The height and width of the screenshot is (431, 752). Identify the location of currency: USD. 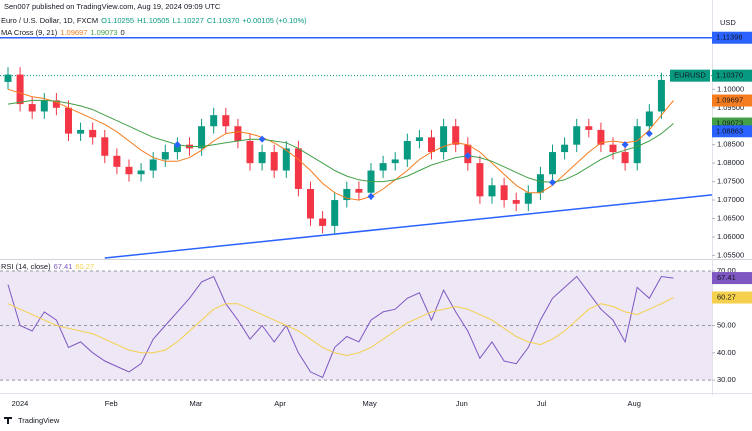
(728, 22).